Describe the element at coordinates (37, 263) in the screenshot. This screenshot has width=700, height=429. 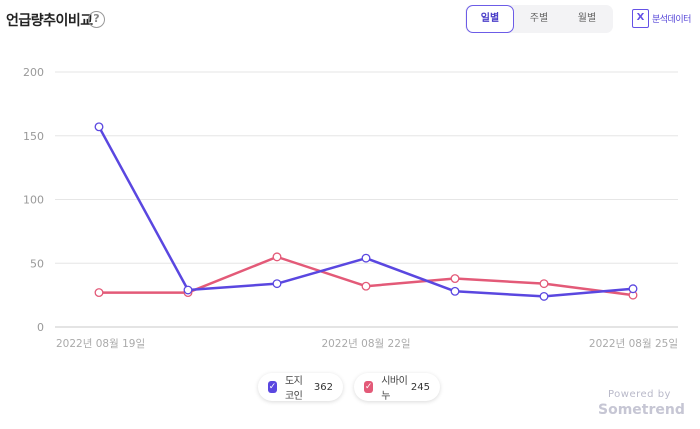
I see `y-tick-label: 50` at that location.